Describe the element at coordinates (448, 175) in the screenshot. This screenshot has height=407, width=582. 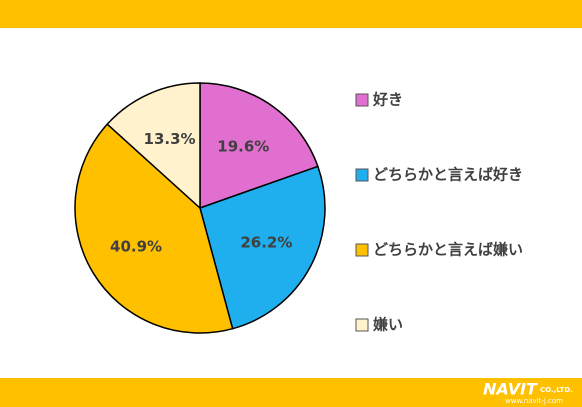
I see `legend-label: どちらかと言えば好き` at that location.